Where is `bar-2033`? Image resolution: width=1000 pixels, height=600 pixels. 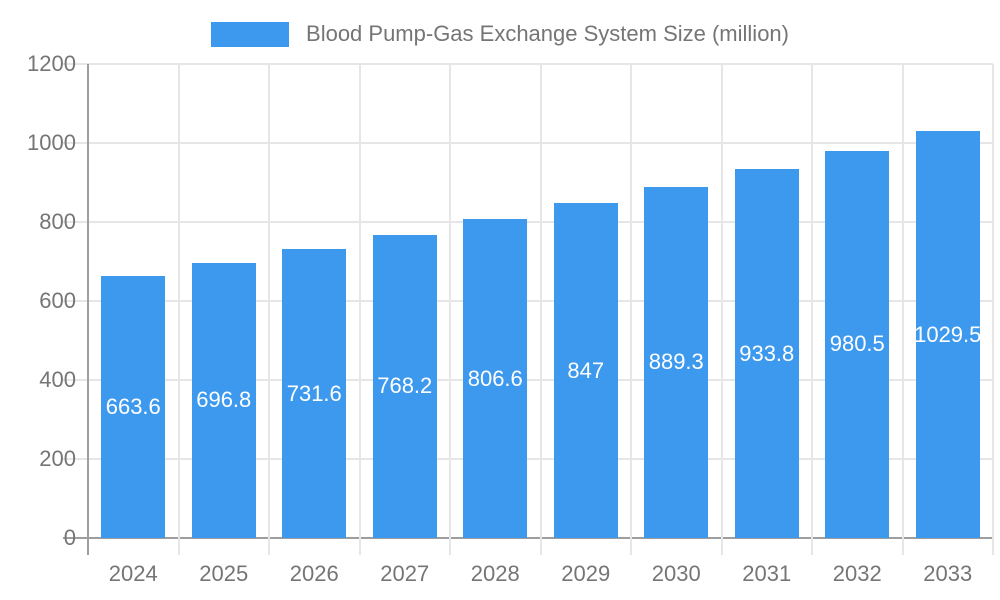
bar-2033 is located at coordinates (947, 334).